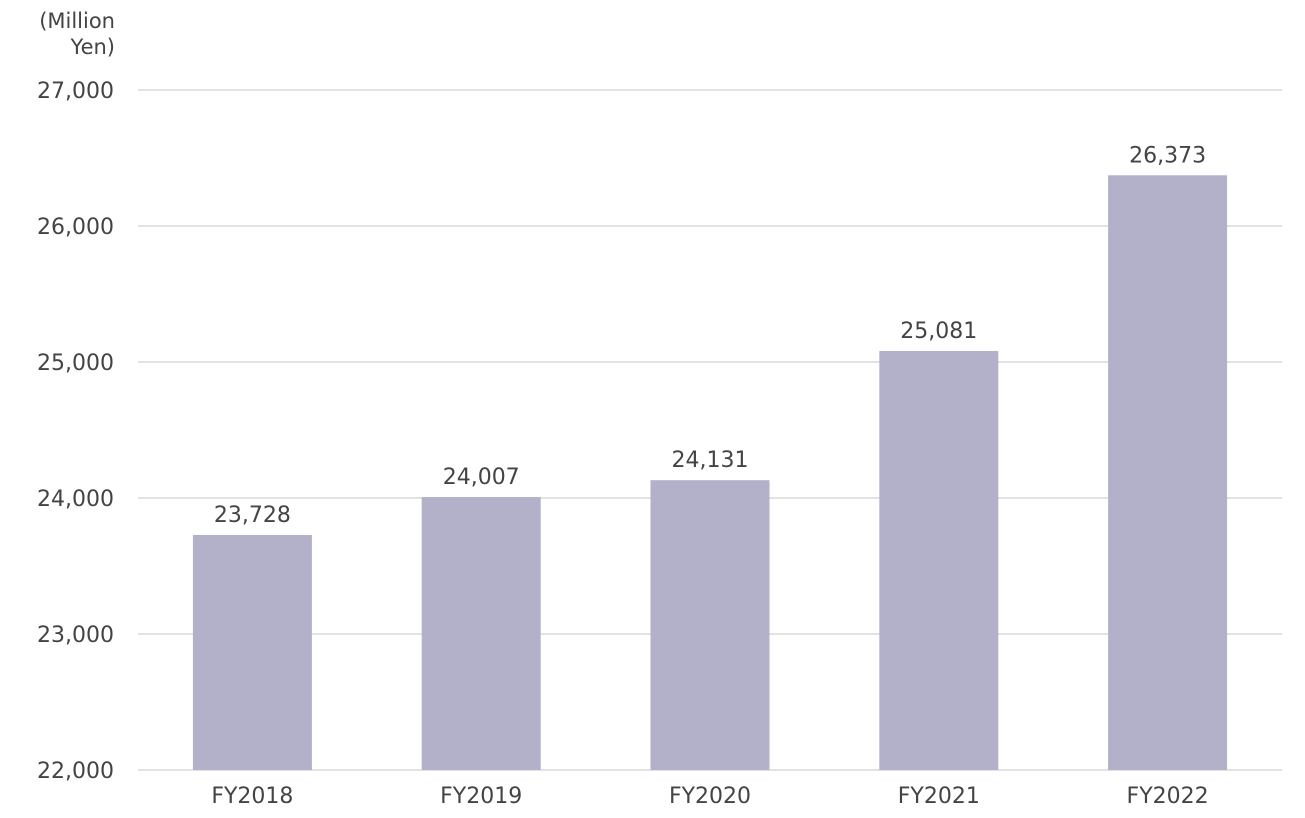 The image size is (1305, 818). I want to click on y-axis-tick-labels: 22,000 23,000 24,000 25,000 26,000 27,000, so click(75, 431).